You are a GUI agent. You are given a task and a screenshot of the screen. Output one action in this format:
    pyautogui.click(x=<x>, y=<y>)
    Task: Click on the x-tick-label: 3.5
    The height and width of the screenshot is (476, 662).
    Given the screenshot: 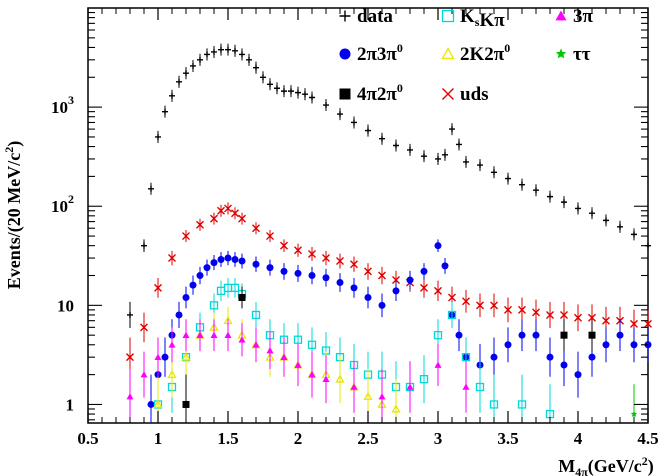 What is the action you would take?
    pyautogui.click(x=507, y=438)
    